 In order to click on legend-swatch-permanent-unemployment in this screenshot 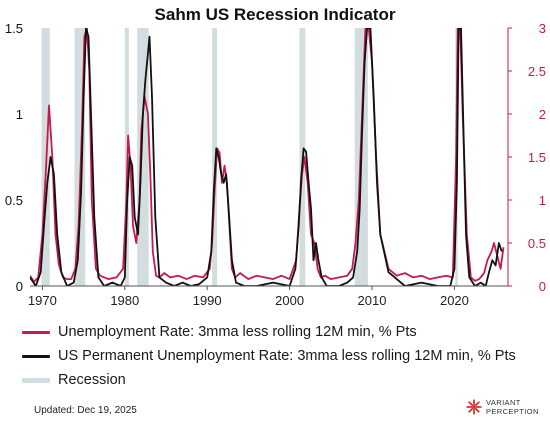, I will do `click(36, 356)`.